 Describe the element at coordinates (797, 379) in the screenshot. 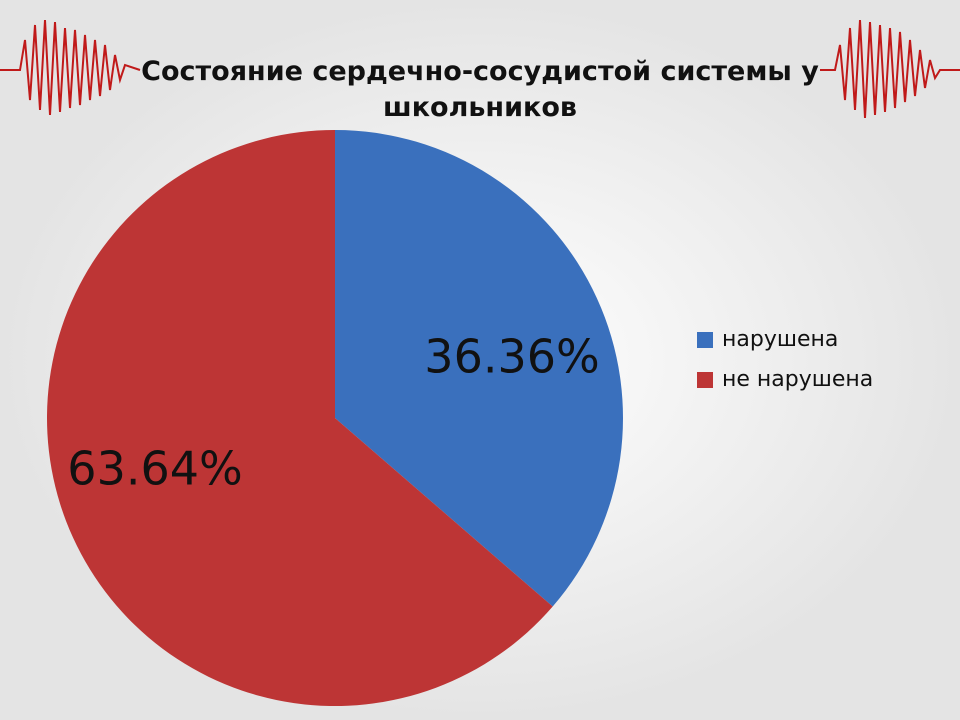

I see `legend-label: не нарушена` at that location.